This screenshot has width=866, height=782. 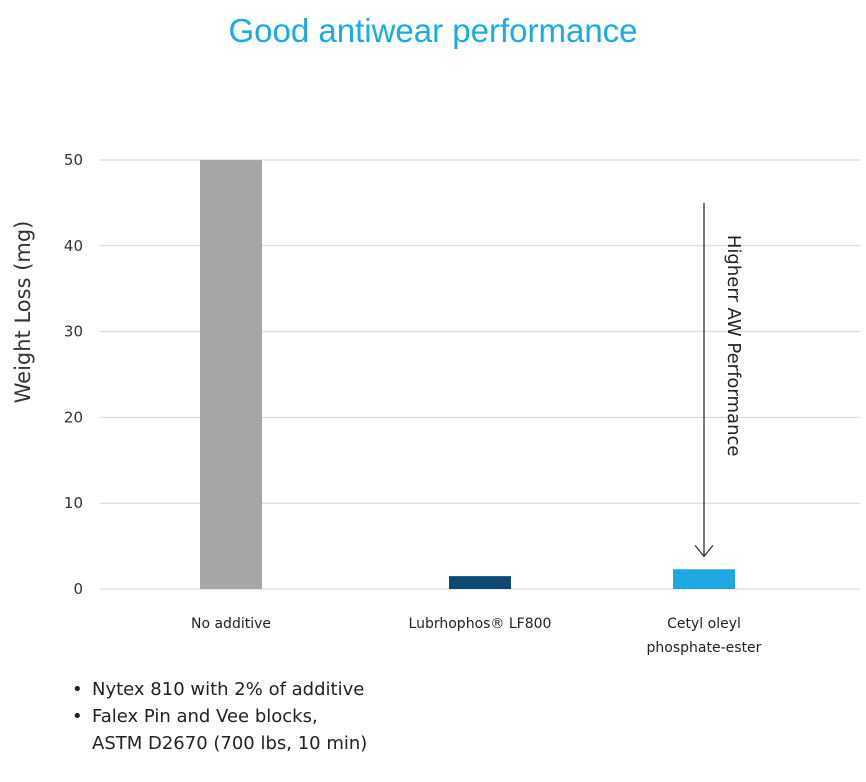 I want to click on y-tick-label: 20, so click(x=73, y=417).